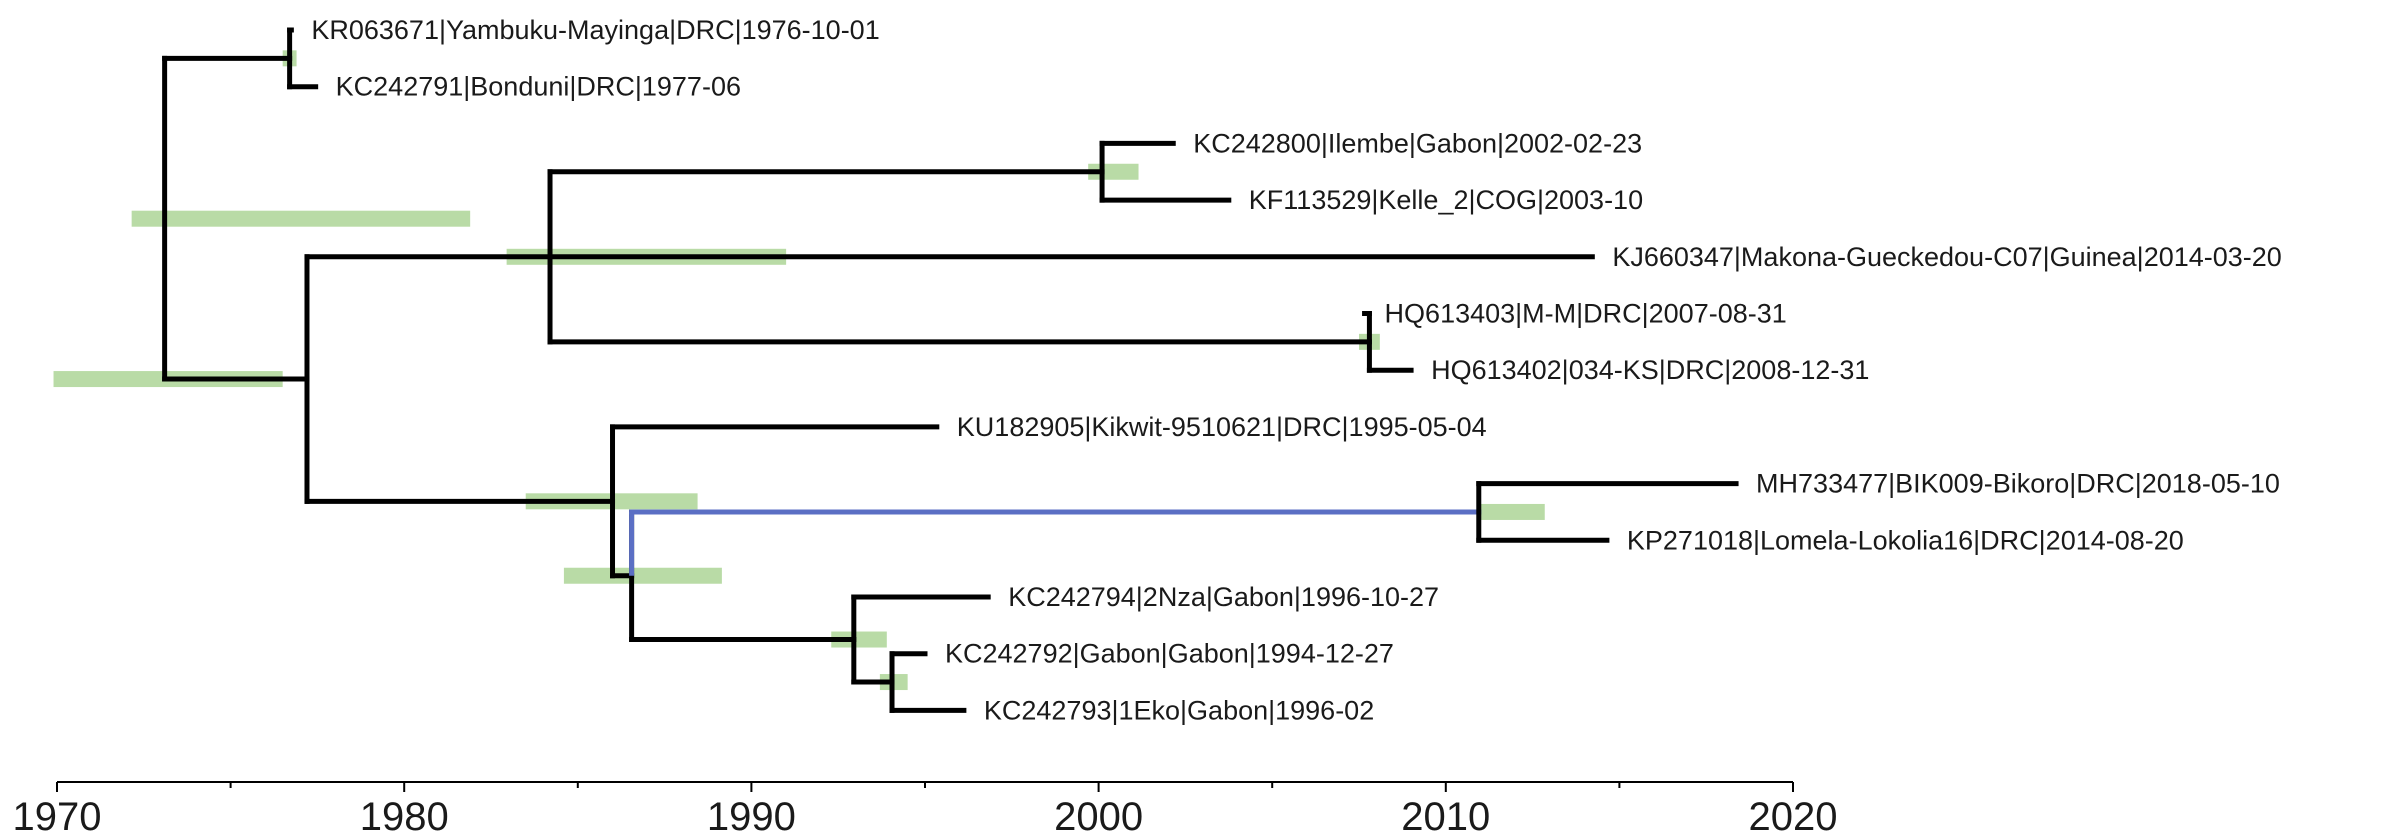 The image size is (2408, 835). What do you see at coordinates (404, 815) in the screenshot?
I see `axis-tick-label: 1980` at bounding box center [404, 815].